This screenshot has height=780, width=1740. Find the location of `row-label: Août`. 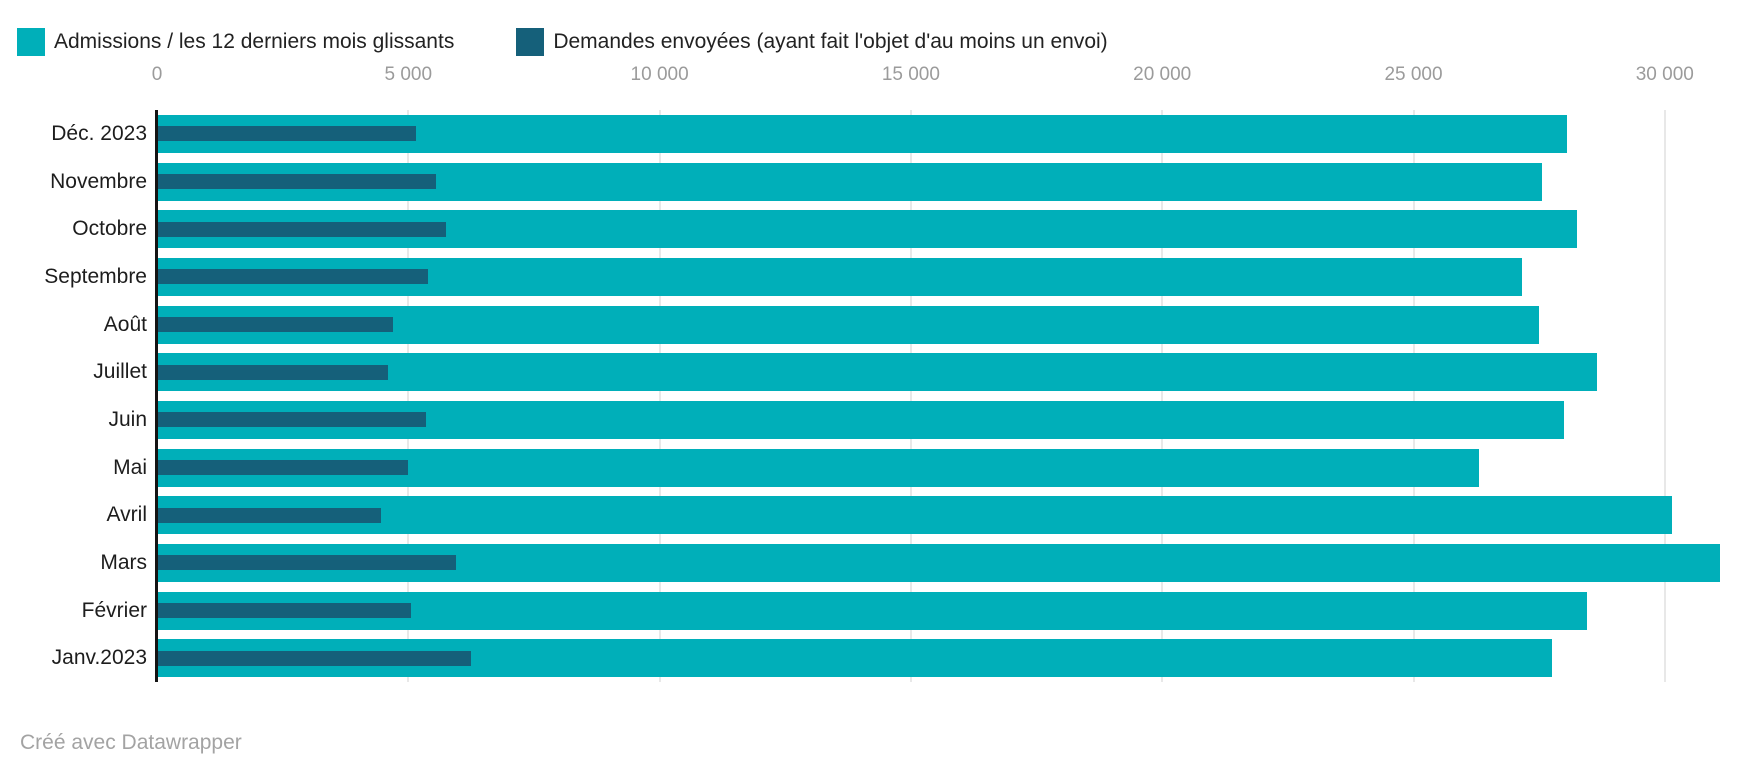

row-label: Août is located at coordinates (125, 324).